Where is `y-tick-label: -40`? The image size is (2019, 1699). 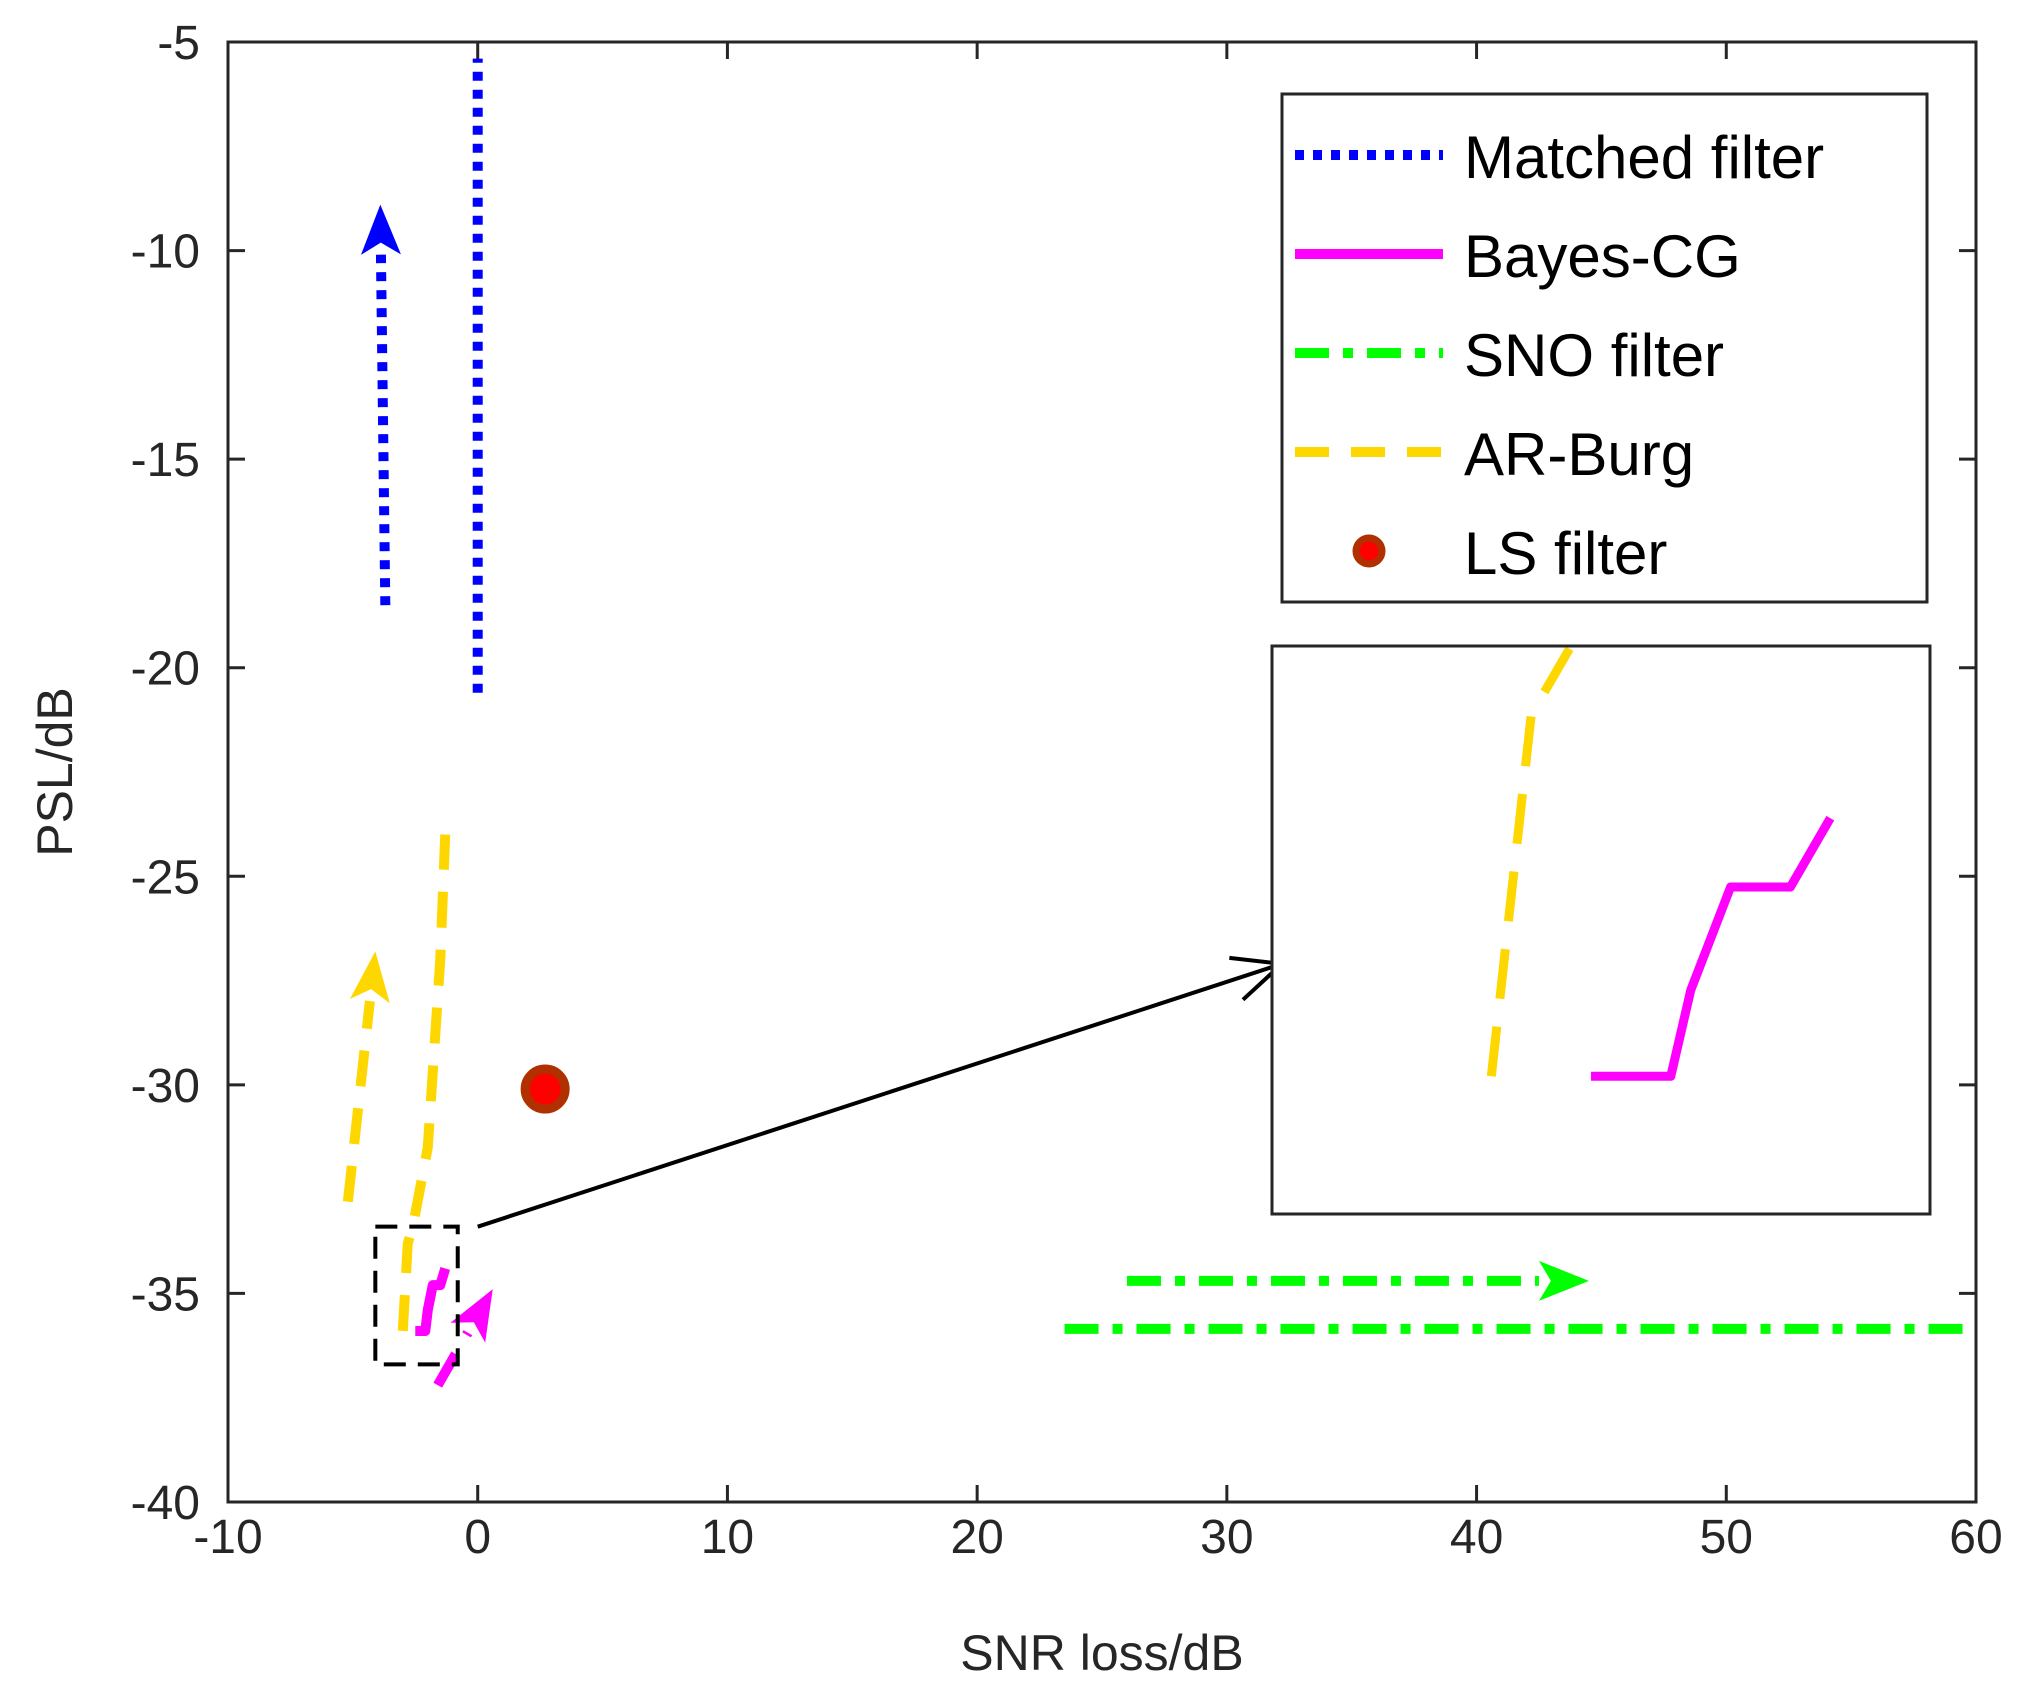 y-tick-label: -40 is located at coordinates (165, 1503).